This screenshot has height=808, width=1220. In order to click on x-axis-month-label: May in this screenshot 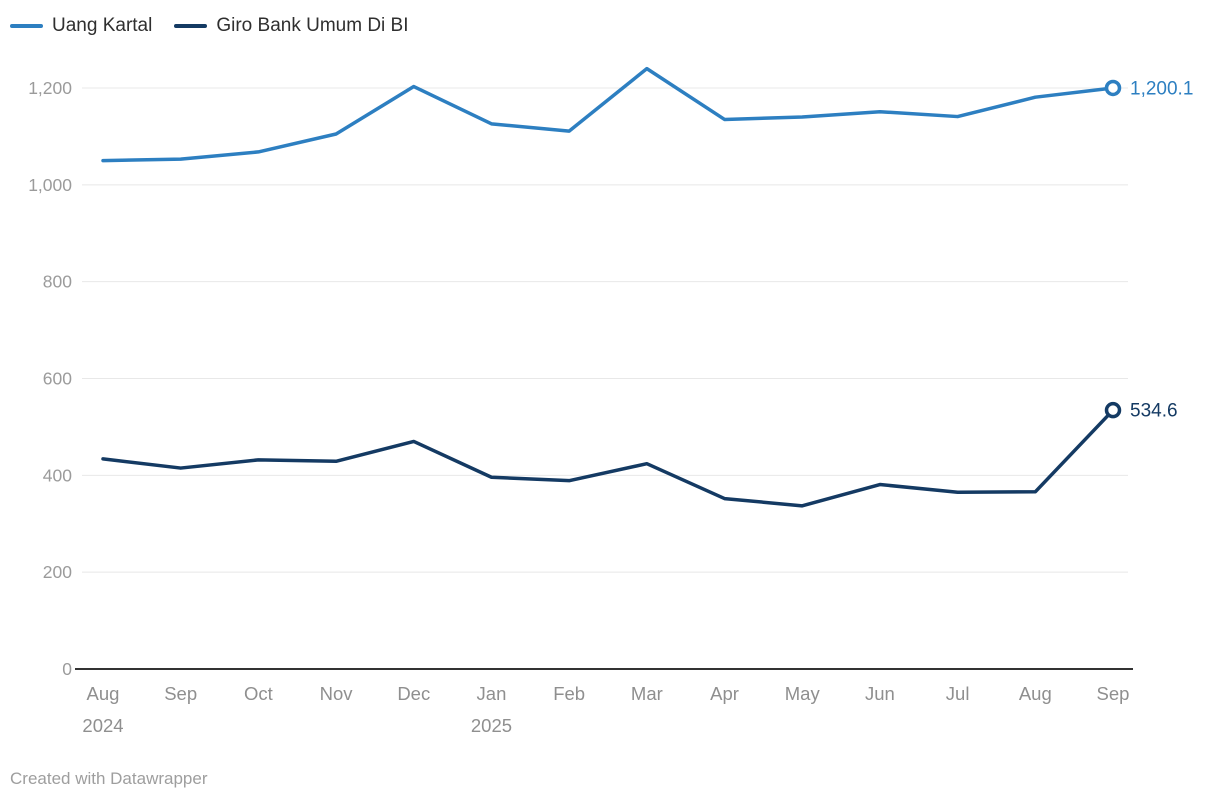, I will do `click(803, 693)`.